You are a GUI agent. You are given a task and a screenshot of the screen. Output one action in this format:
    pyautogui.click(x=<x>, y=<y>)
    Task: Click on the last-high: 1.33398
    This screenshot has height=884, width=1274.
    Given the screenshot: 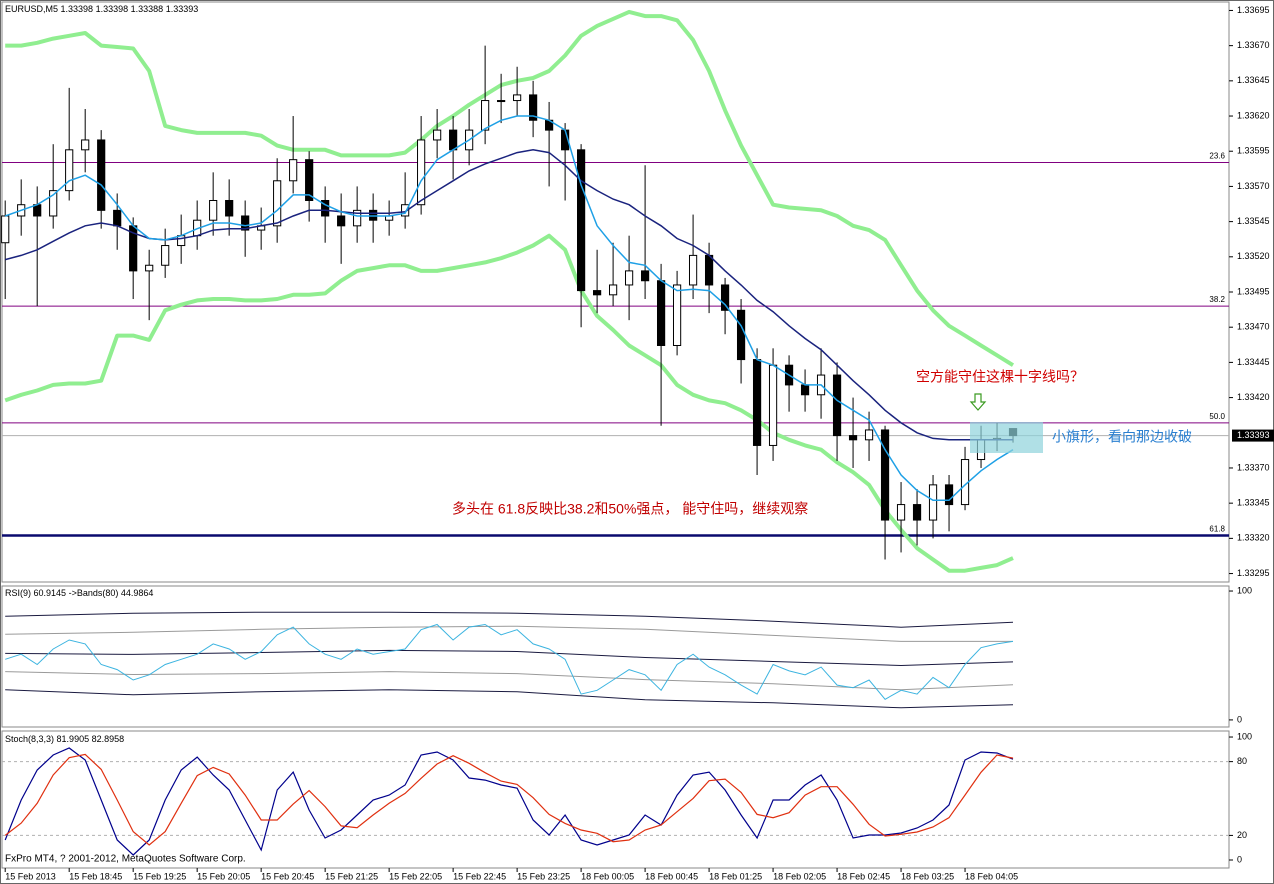 What is the action you would take?
    pyautogui.click(x=112, y=9)
    